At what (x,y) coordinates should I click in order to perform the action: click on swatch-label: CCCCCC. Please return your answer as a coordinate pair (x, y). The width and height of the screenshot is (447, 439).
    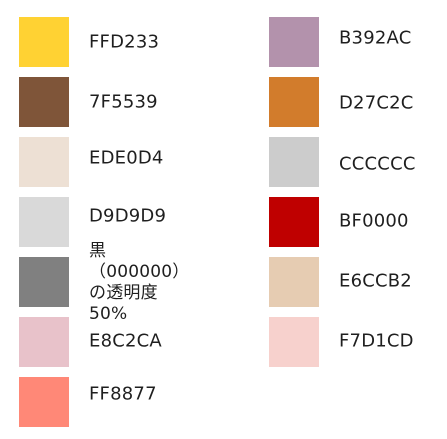
    Looking at the image, I should click on (377, 164).